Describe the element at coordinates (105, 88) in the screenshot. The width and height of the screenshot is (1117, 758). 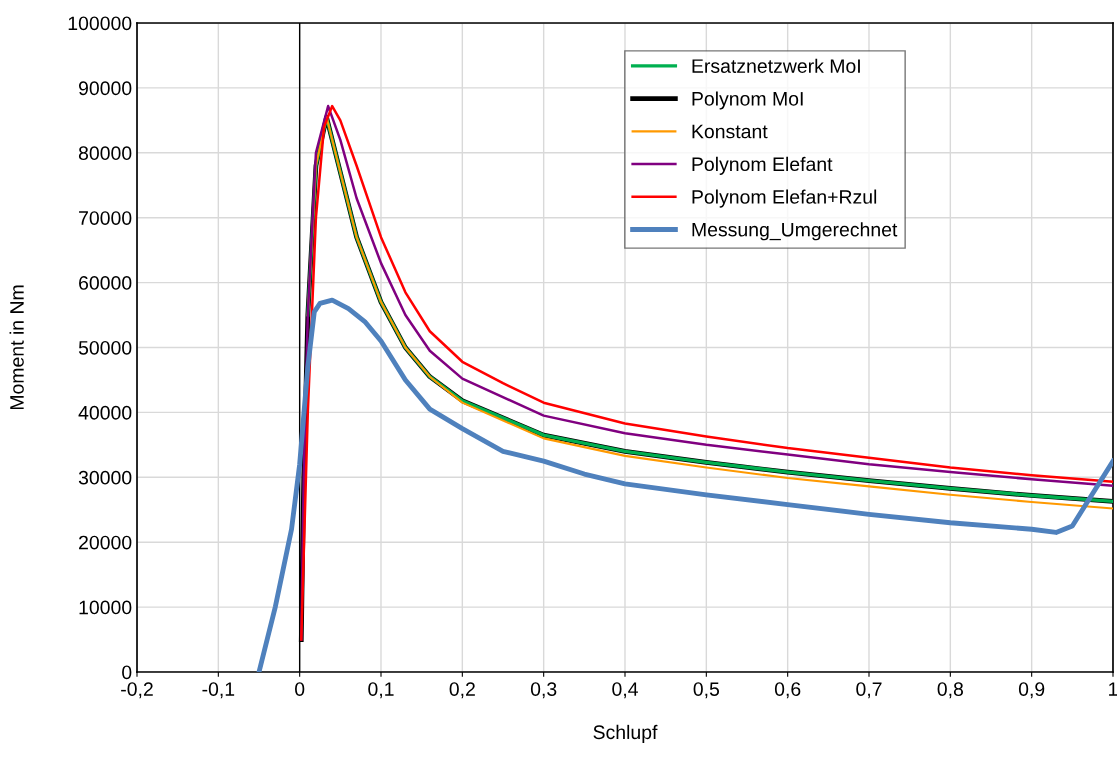
I see `y-tick-label: 90000` at that location.